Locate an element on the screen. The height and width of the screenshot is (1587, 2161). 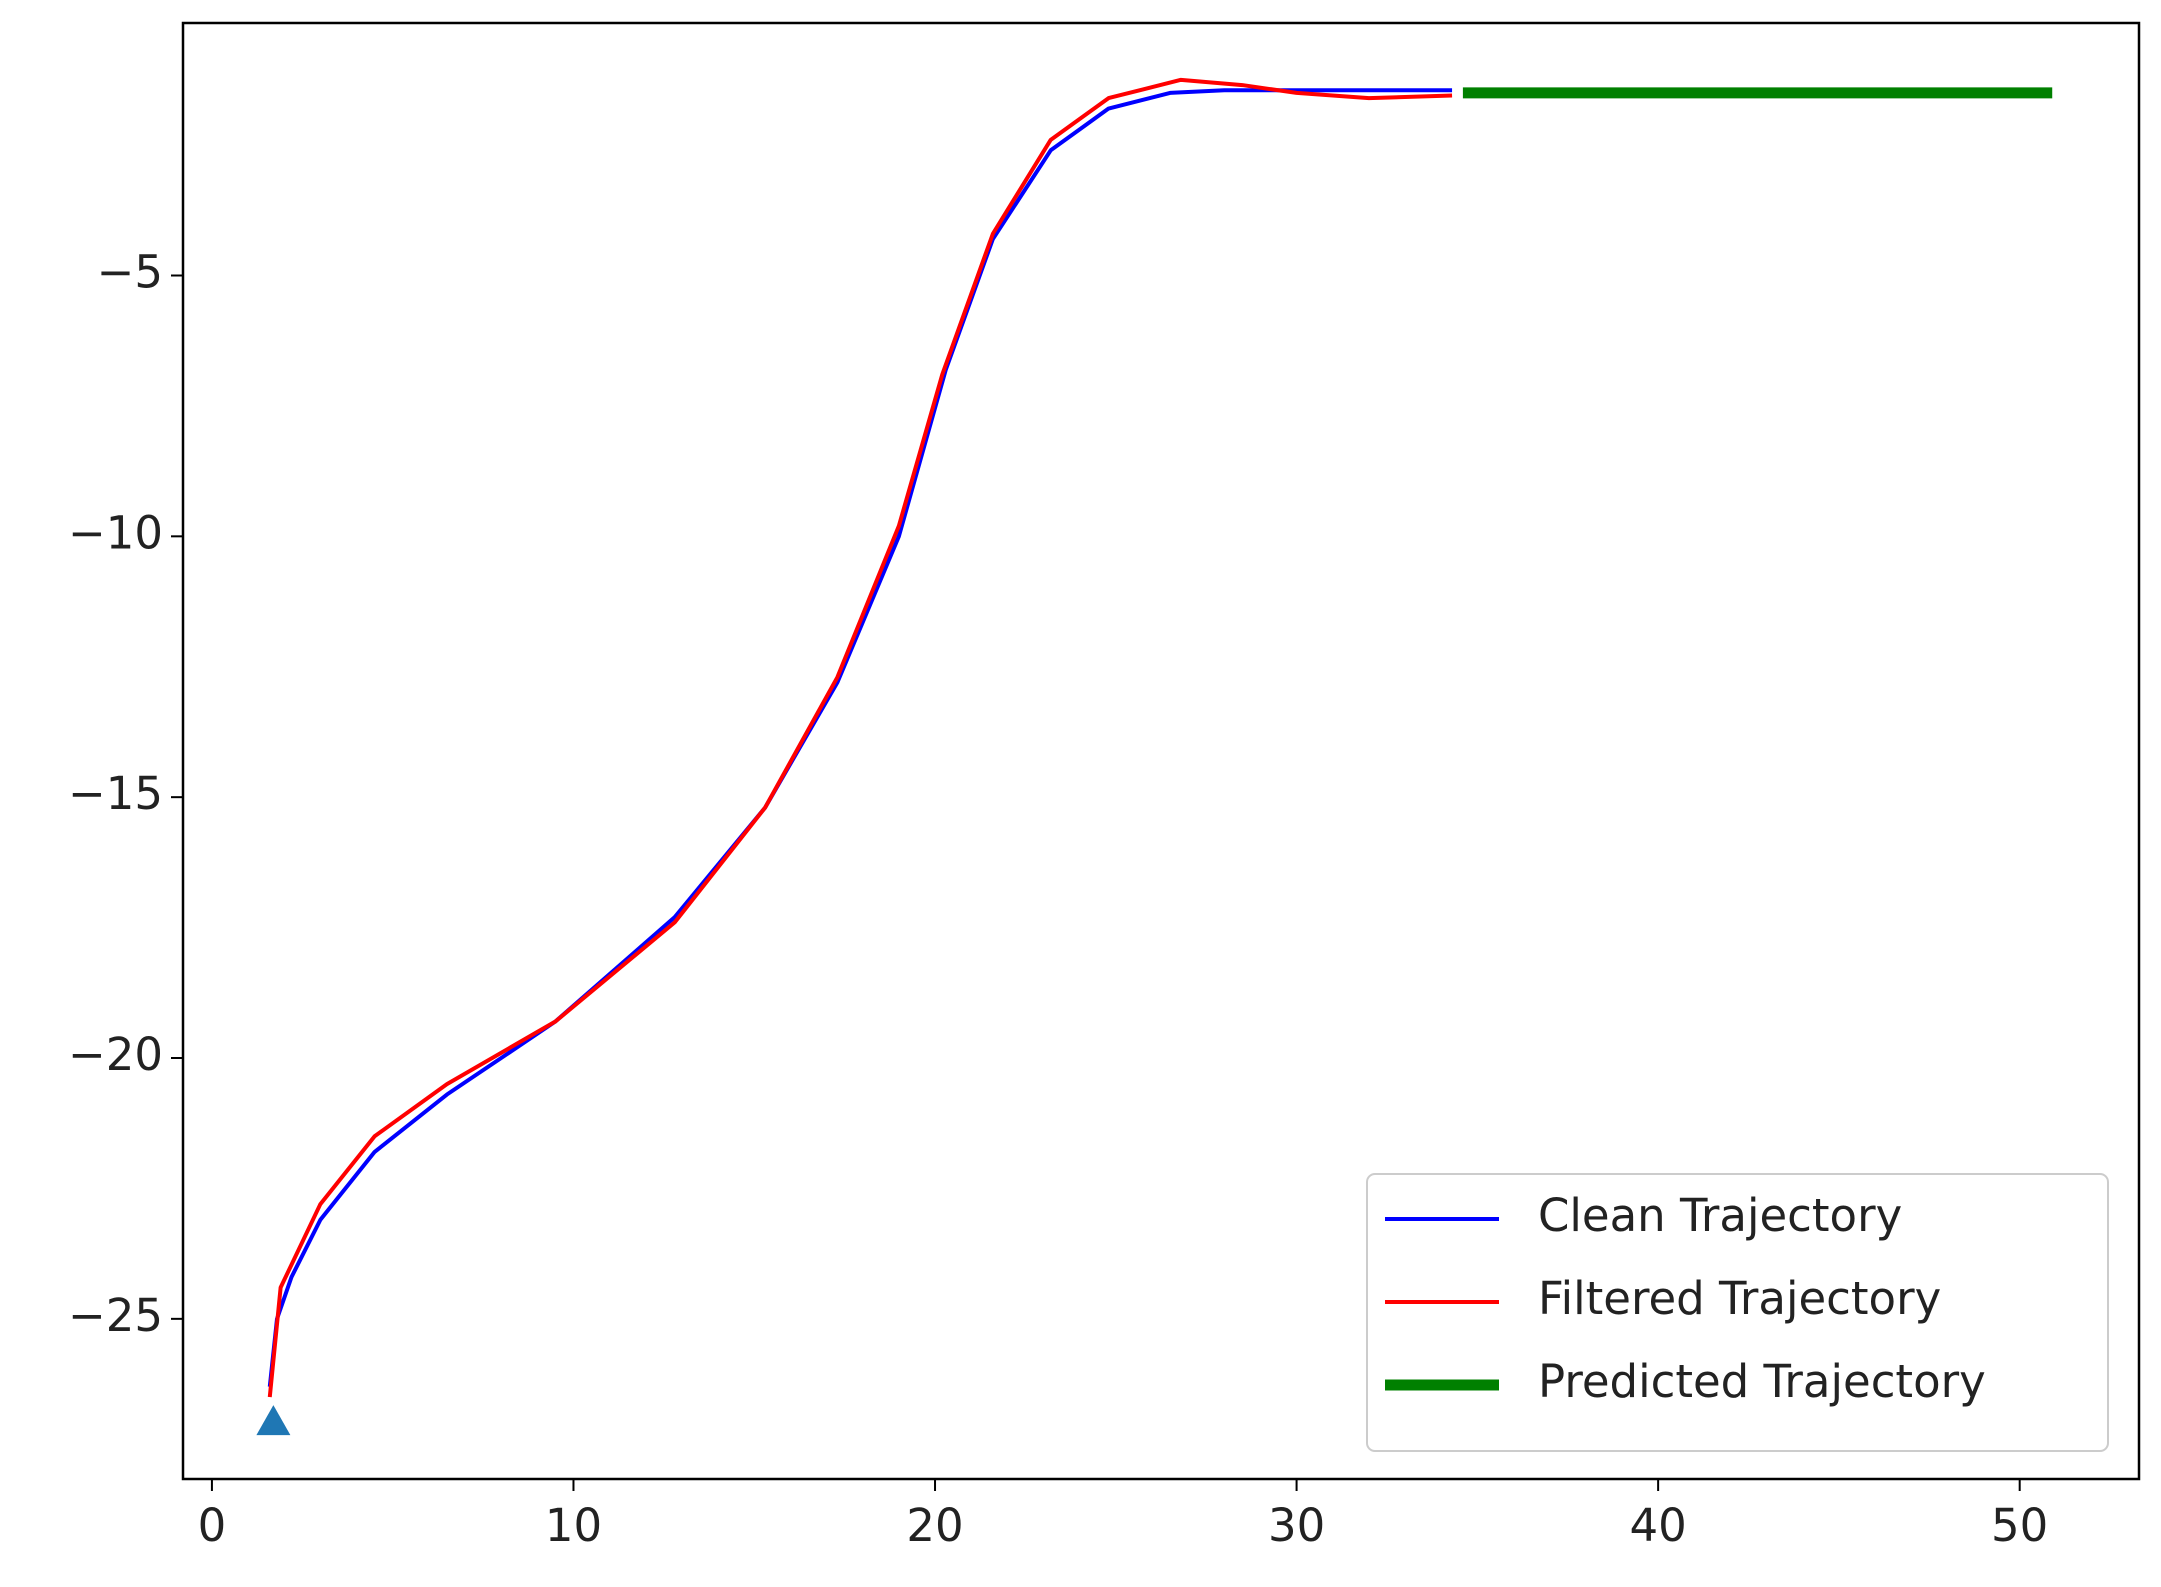
y-tick-label: −5 is located at coordinates (130, 271).